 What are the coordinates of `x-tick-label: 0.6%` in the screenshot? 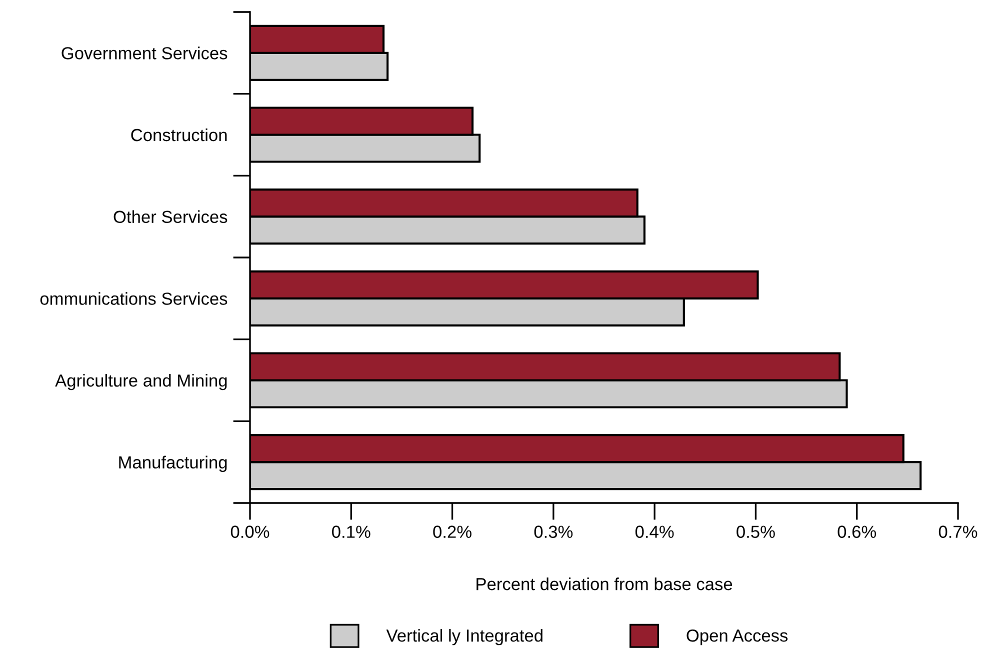 It's located at (857, 532).